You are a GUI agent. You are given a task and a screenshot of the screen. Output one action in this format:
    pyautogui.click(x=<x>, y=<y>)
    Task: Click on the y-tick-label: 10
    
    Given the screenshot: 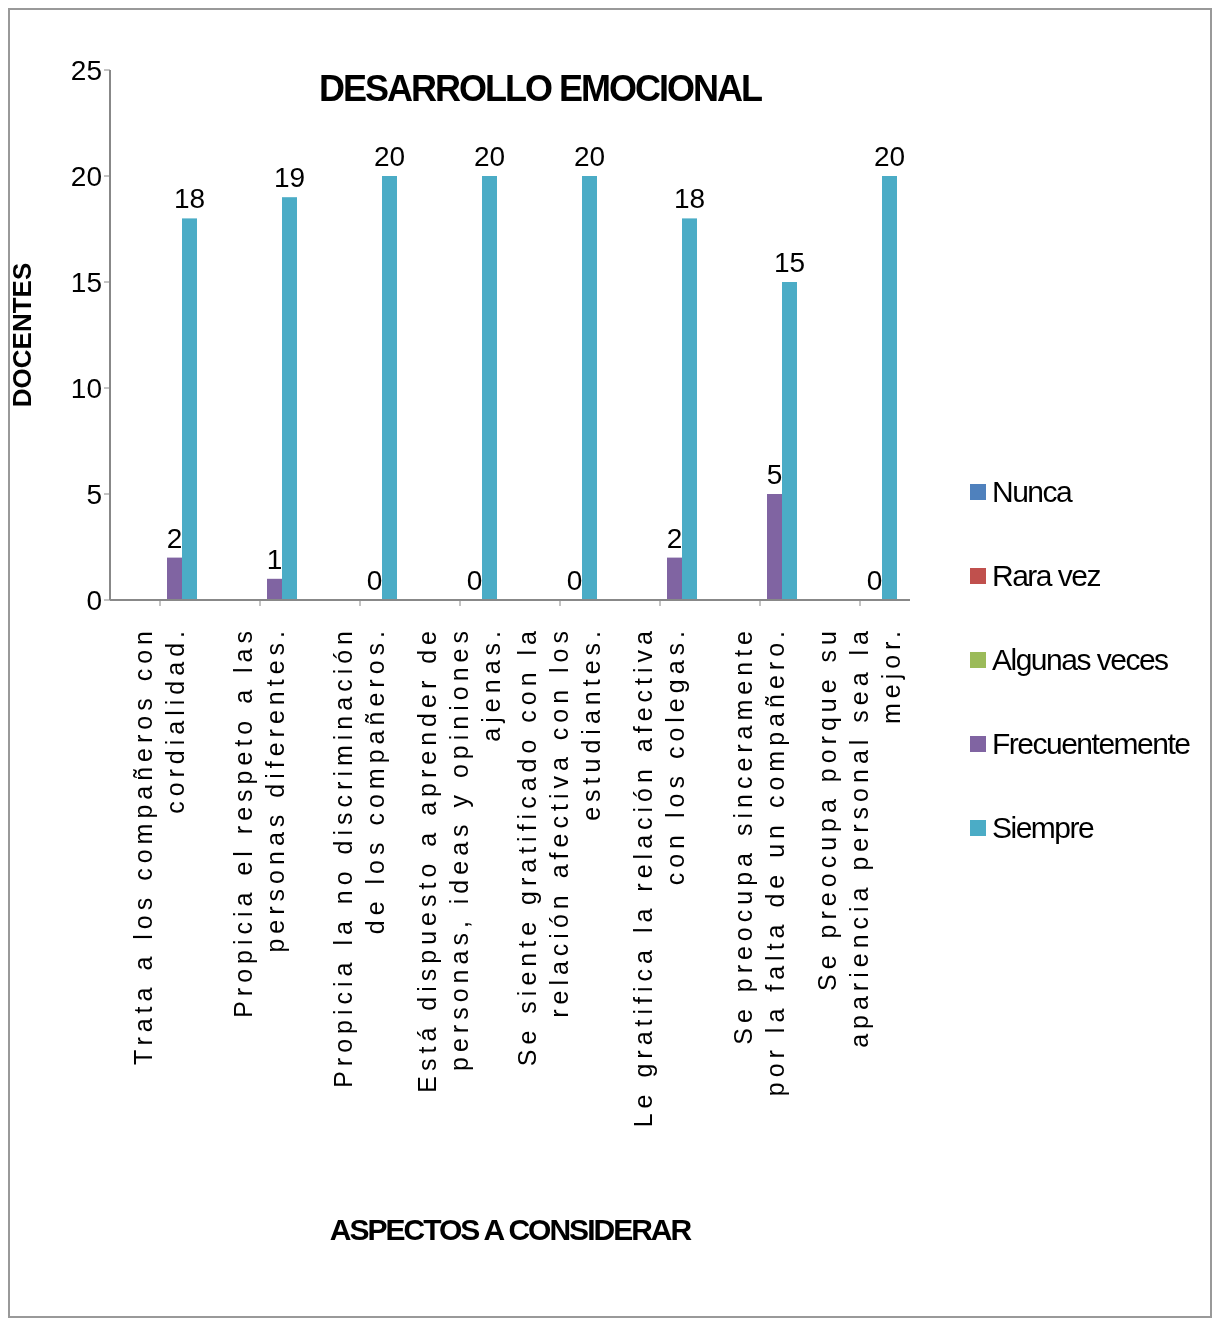 What is the action you would take?
    pyautogui.click(x=86, y=388)
    